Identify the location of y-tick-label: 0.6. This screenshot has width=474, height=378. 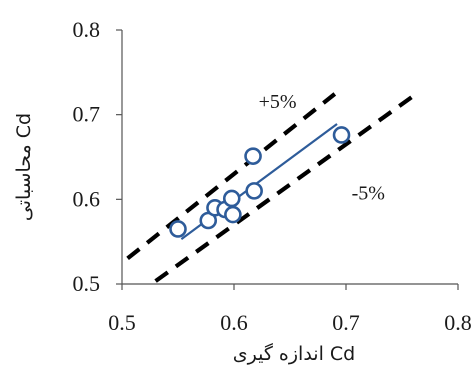
(87, 198).